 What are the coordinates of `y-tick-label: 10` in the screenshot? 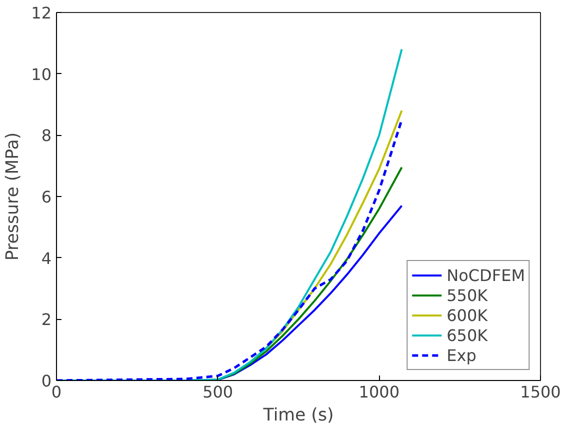 It's located at (41, 74).